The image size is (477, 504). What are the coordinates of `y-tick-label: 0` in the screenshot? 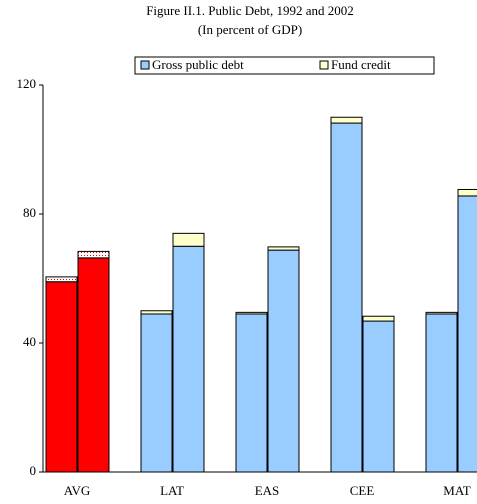 It's located at (33, 470).